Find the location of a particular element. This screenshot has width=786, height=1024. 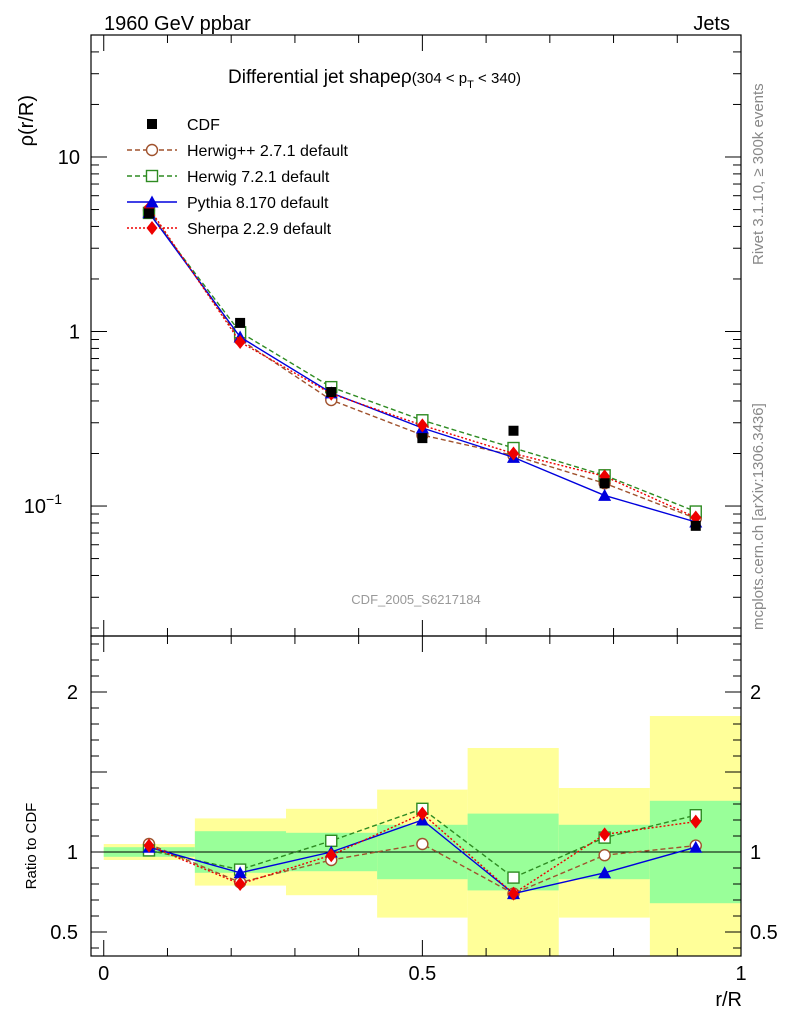

series-2-point is located at coordinates (605, 494).